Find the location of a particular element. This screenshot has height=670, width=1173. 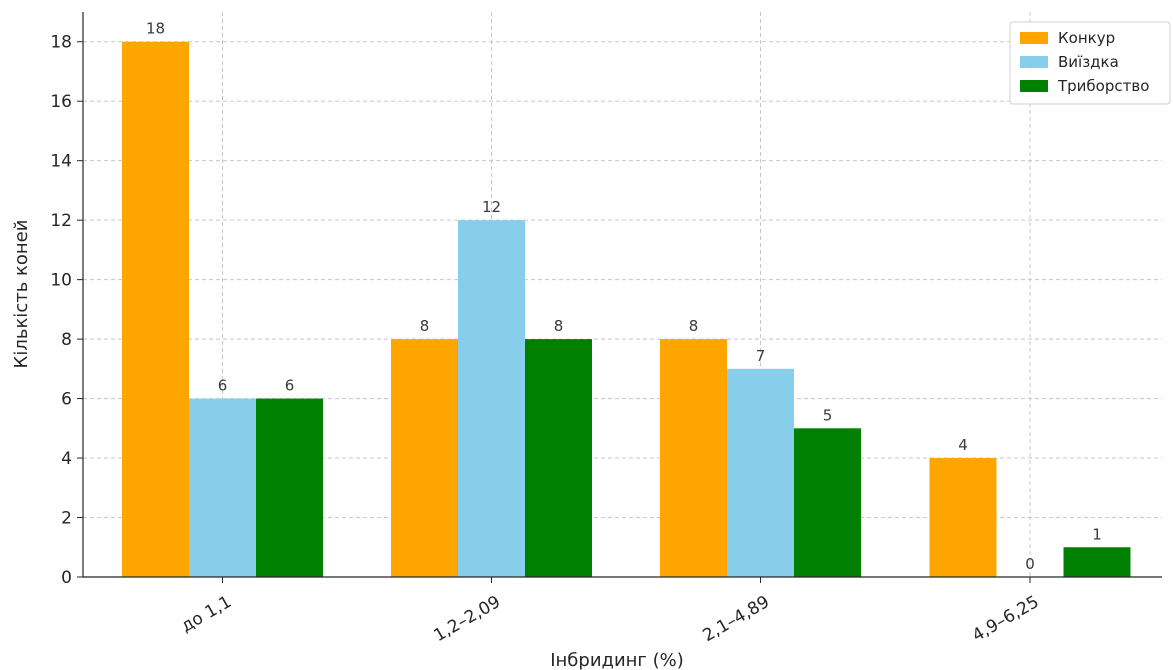

bar-value-label: 7 is located at coordinates (761, 356).